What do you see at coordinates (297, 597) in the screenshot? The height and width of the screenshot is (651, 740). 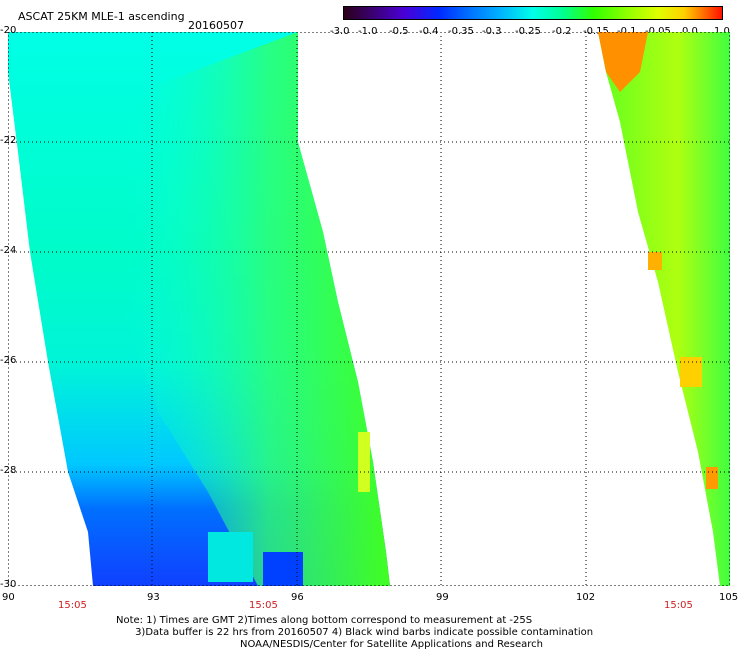 I see `x-tick-label: 96` at bounding box center [297, 597].